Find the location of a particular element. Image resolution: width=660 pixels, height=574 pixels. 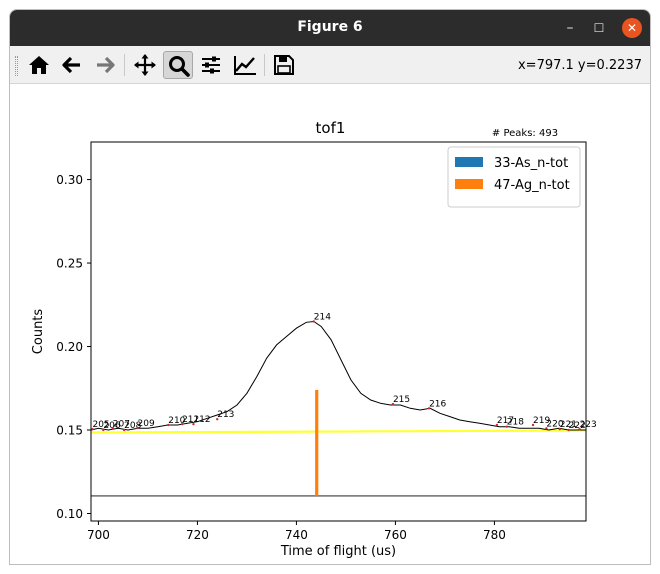

peak-label-221: 221 is located at coordinates (568, 425).